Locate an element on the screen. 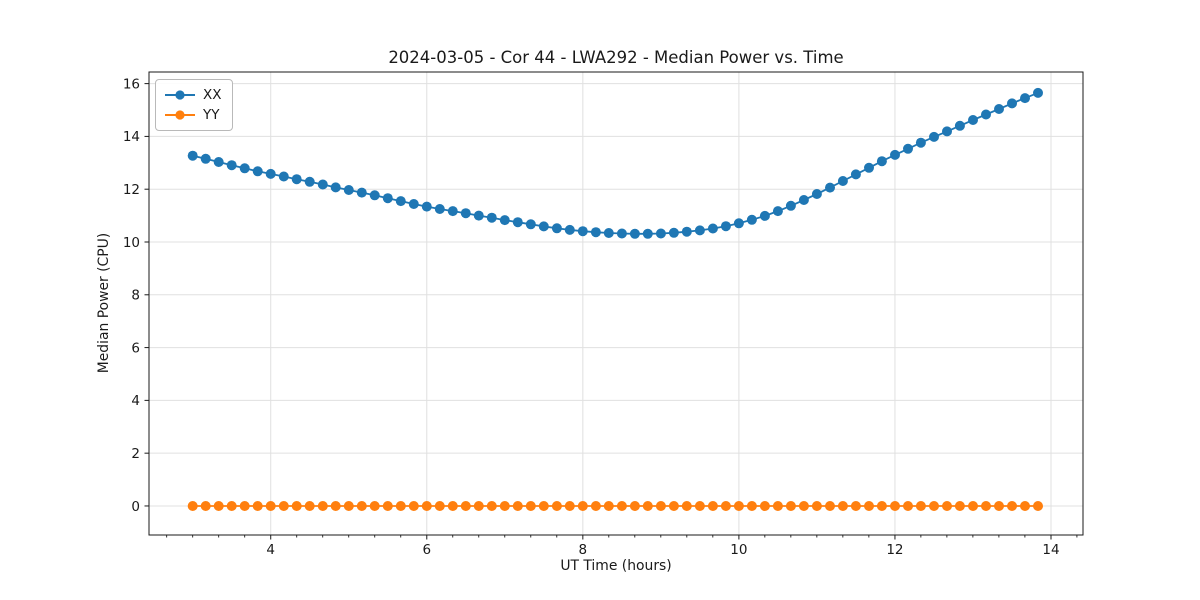 The width and height of the screenshot is (1200, 600). y-tick-label: 10 is located at coordinates (131, 243).